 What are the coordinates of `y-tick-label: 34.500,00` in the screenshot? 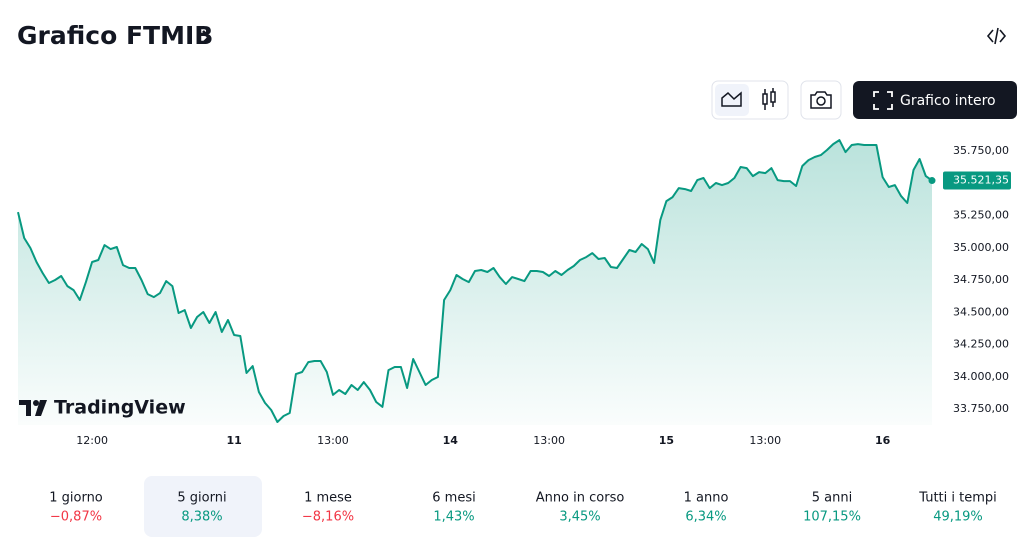 It's located at (981, 311).